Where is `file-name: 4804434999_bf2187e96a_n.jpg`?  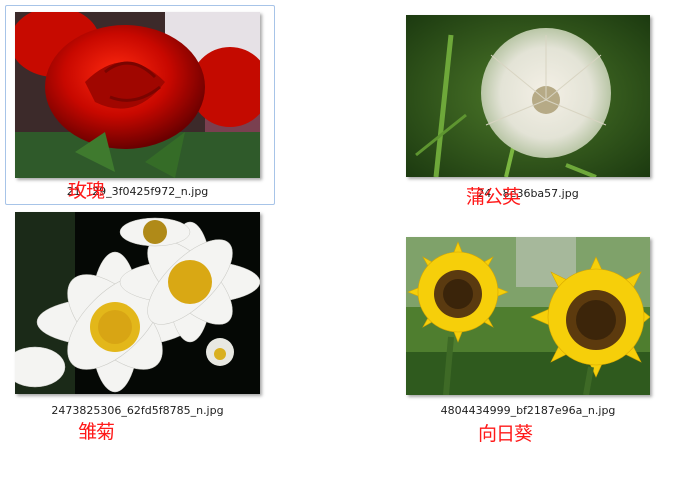 file-name: 4804434999_bf2187e96a_n.jpg is located at coordinates (528, 410).